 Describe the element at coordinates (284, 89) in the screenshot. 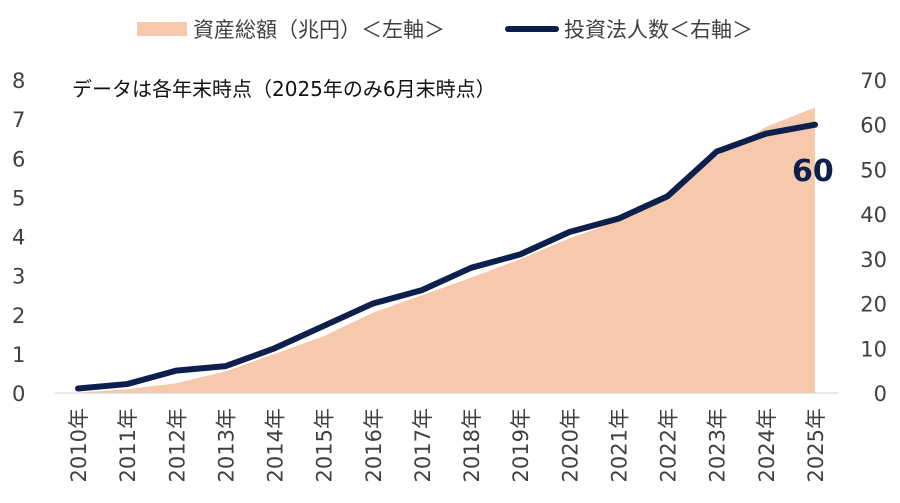

I see `chart-note: データは各年末時点（2025年のみ6月末時点）` at that location.